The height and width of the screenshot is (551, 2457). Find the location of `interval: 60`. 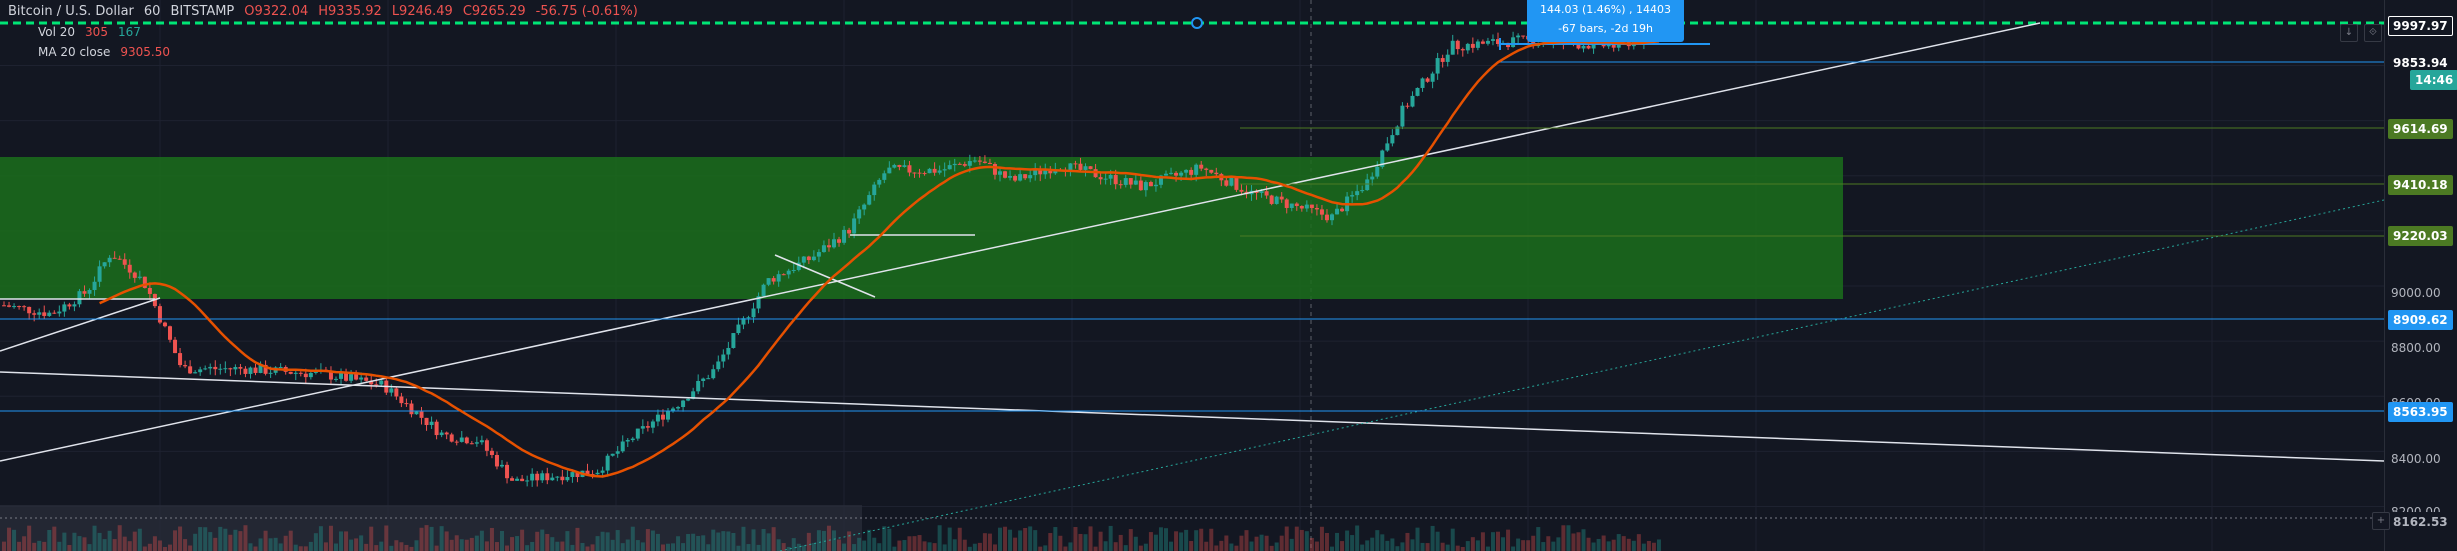

interval: 60 is located at coordinates (152, 11).